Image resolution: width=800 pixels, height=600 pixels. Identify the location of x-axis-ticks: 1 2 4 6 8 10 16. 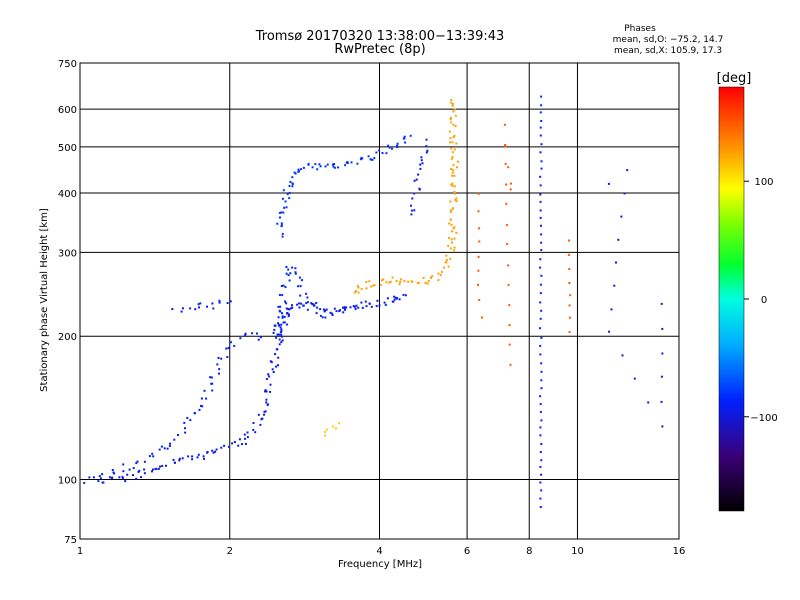
(381, 551).